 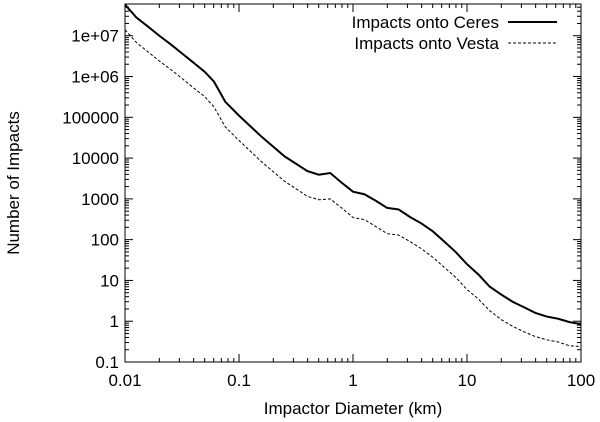 I want to click on y-tick-label: 10, so click(x=109, y=280).